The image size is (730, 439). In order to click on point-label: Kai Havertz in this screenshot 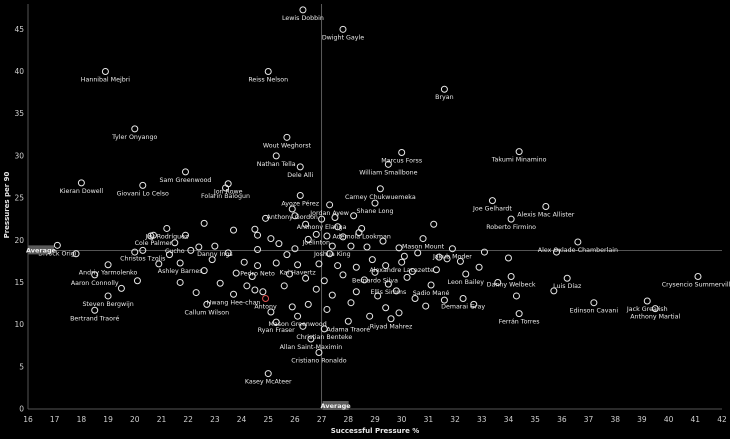, I will do `click(297, 273)`.